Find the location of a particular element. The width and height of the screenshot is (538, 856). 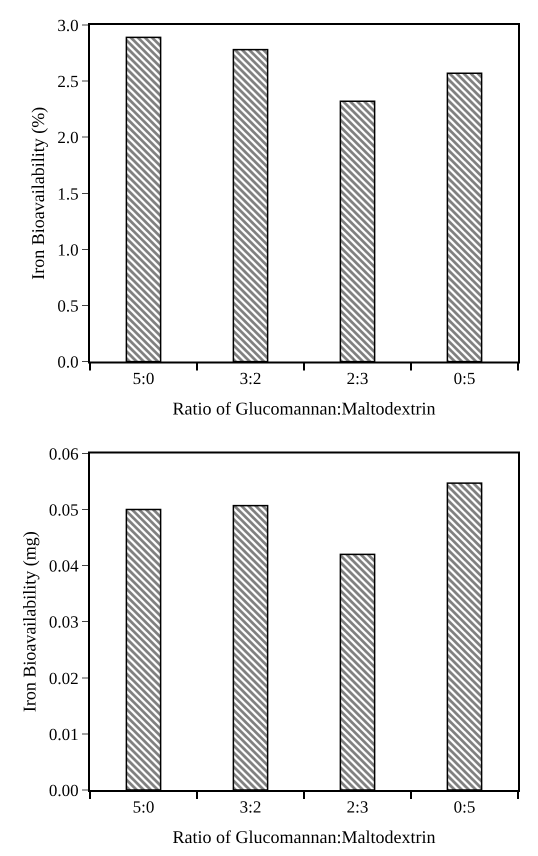

y-tick-label: 3.0 is located at coordinates (68, 25).